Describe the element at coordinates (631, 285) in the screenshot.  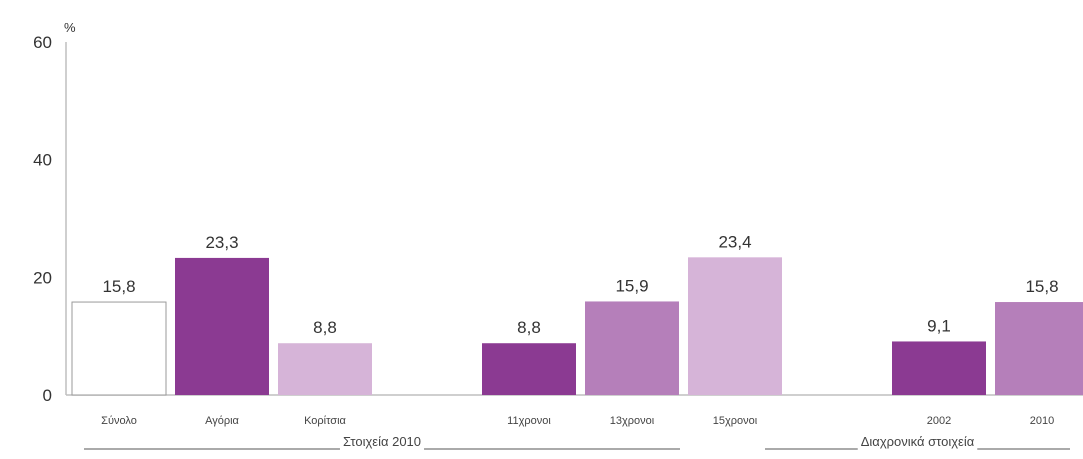
I see `data-label: 15,9` at that location.